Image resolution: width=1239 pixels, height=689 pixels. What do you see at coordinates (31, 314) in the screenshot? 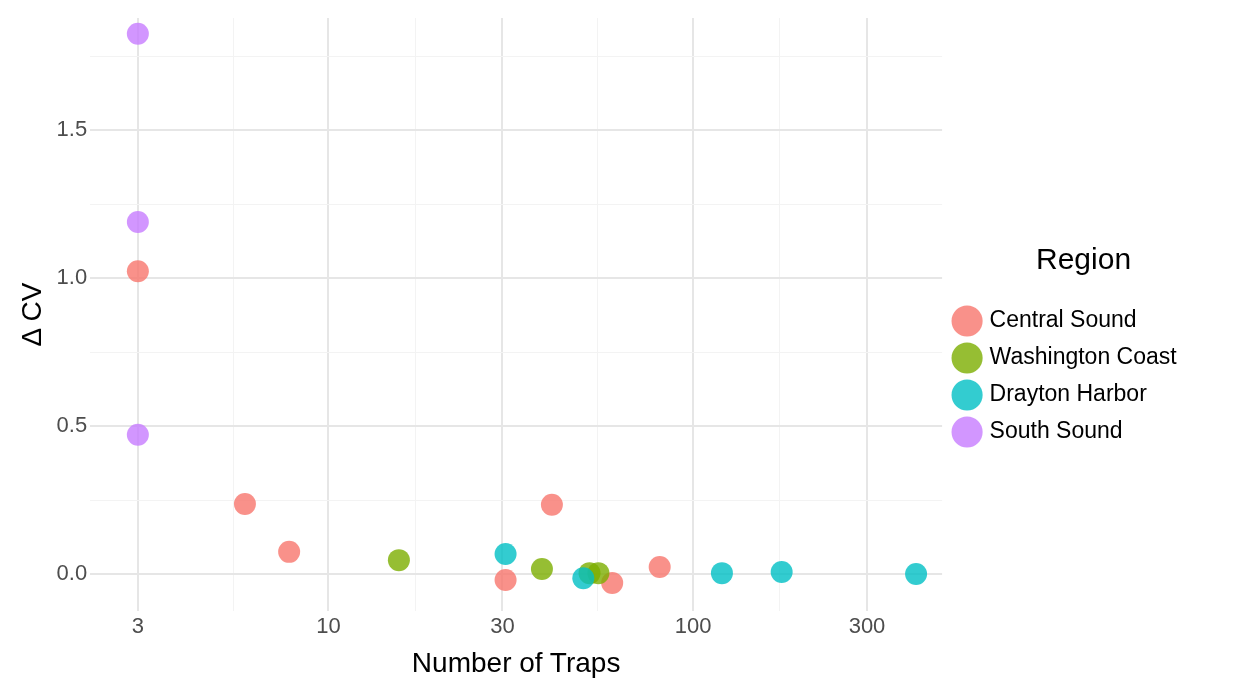
I see `y-axis-title: Δ CV` at bounding box center [31, 314].